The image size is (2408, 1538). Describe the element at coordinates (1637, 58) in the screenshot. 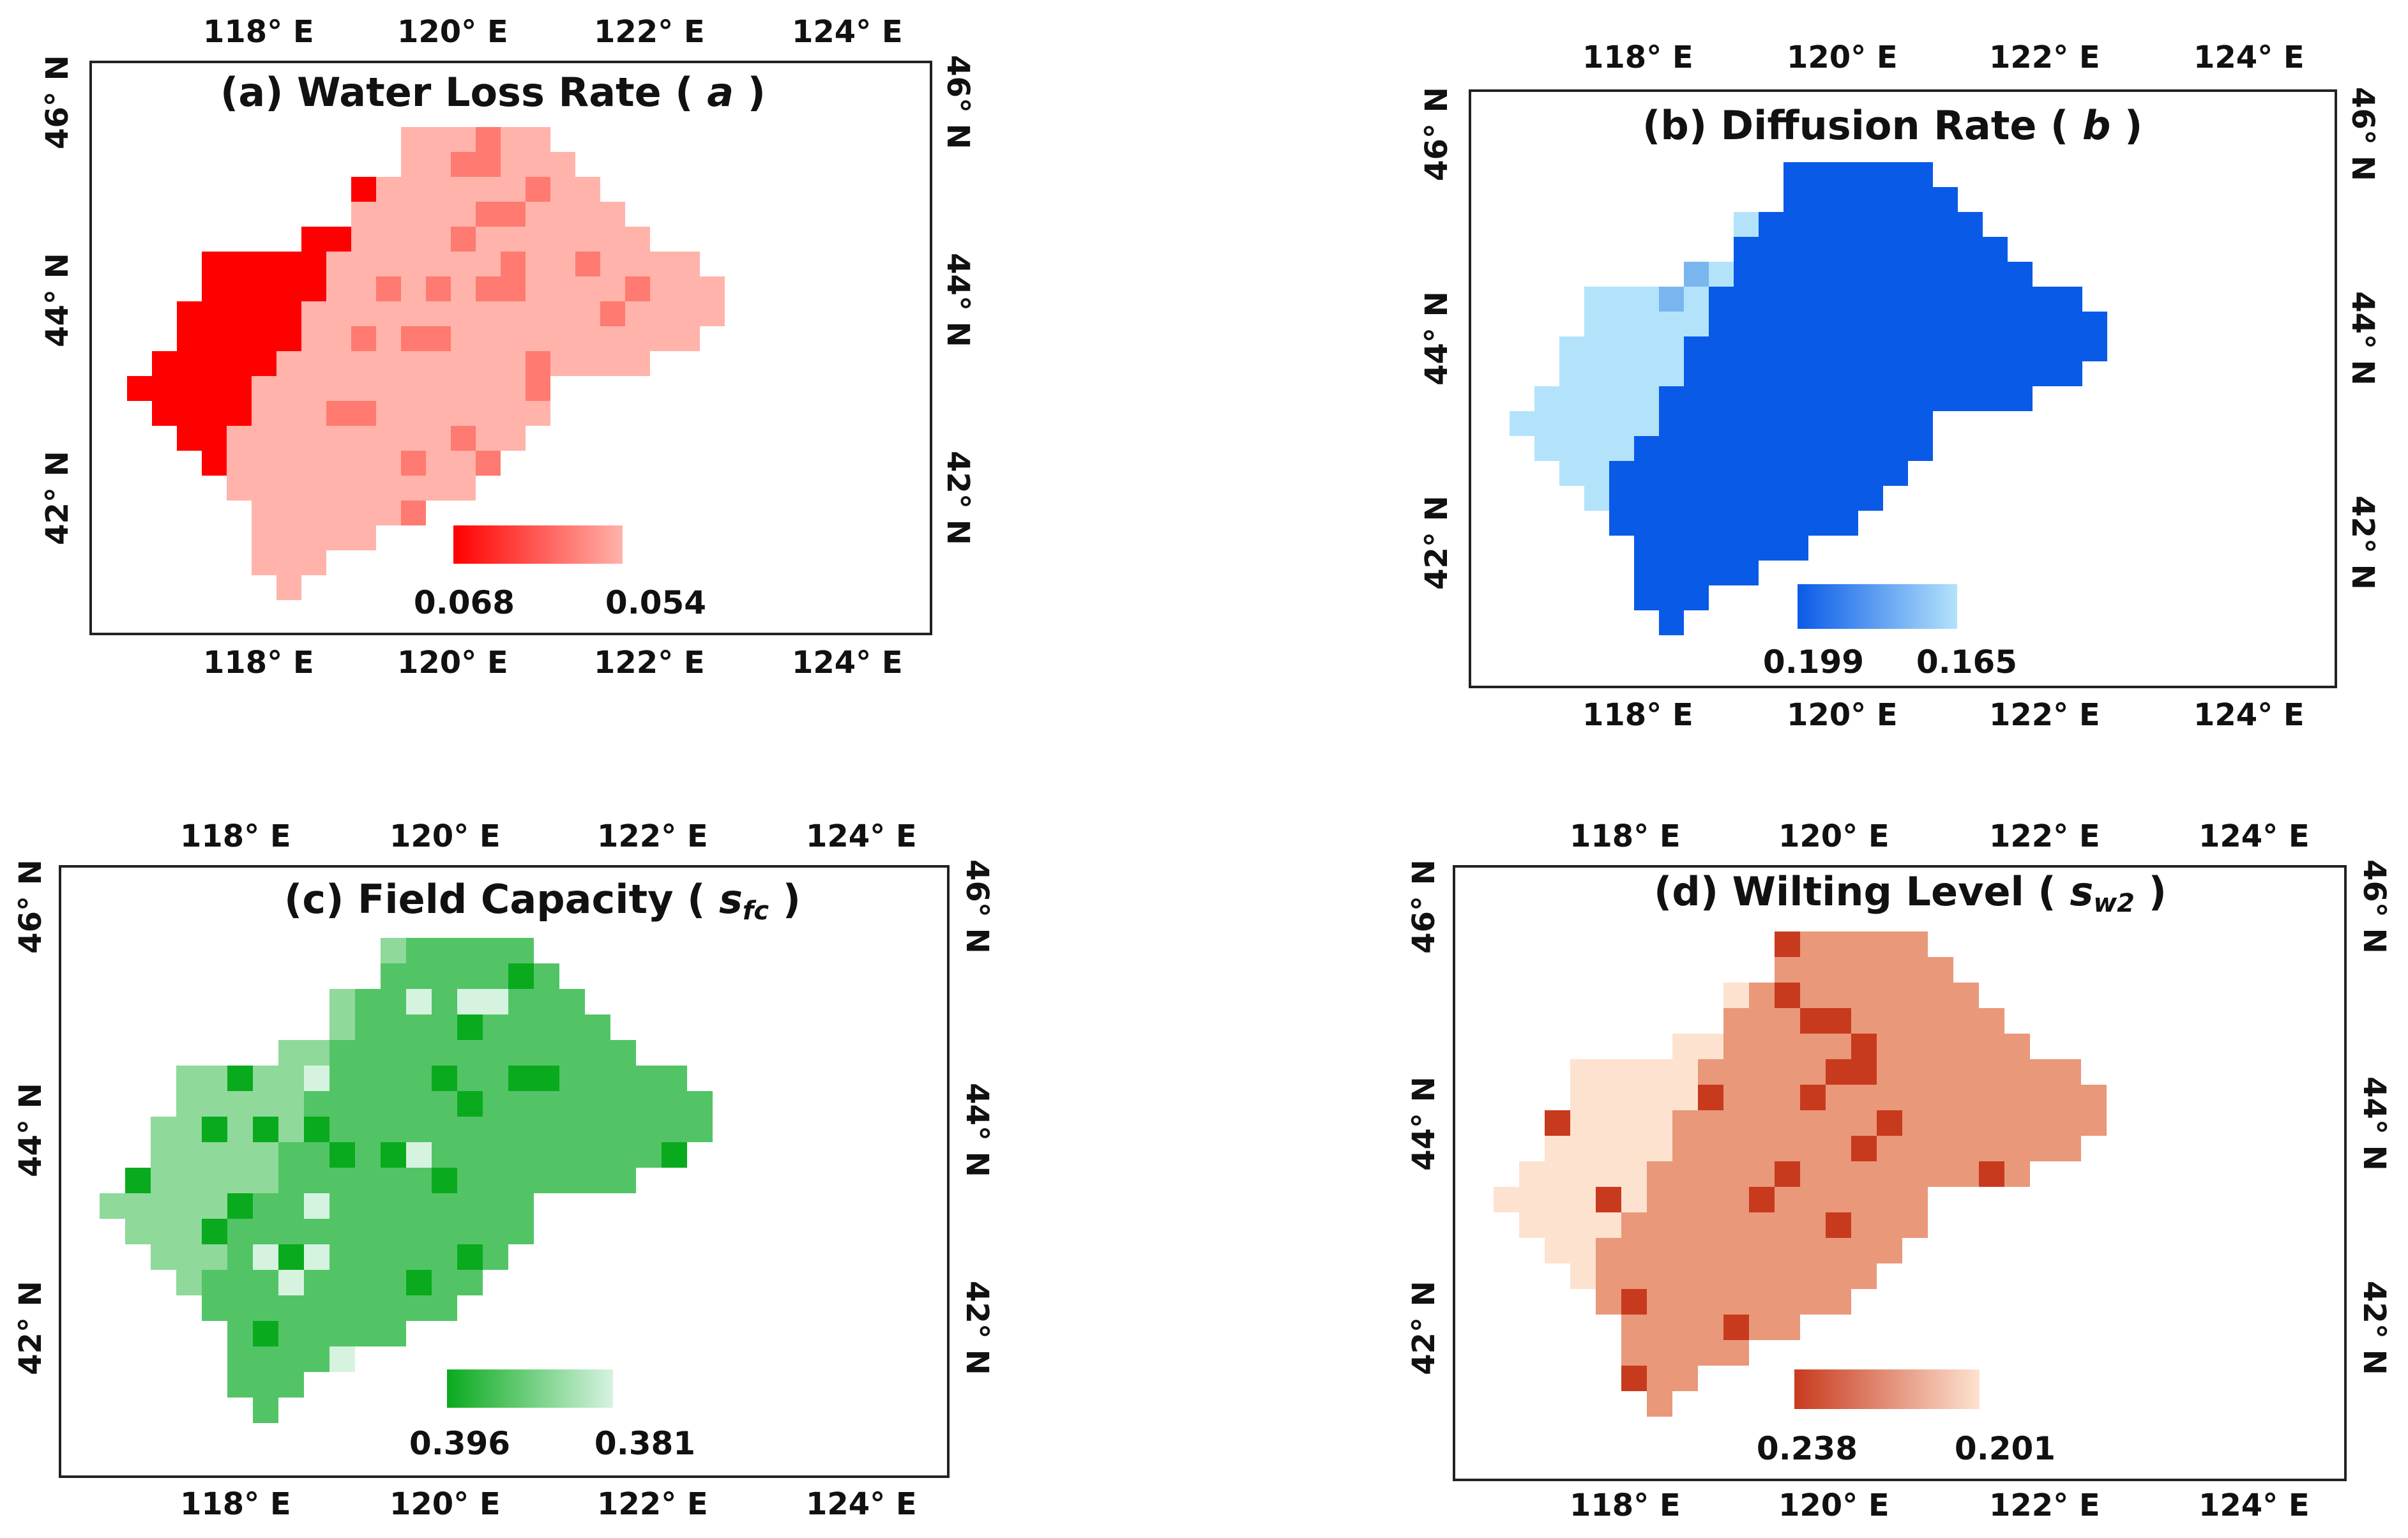

I see `top-tick-b-1: 118° E` at that location.